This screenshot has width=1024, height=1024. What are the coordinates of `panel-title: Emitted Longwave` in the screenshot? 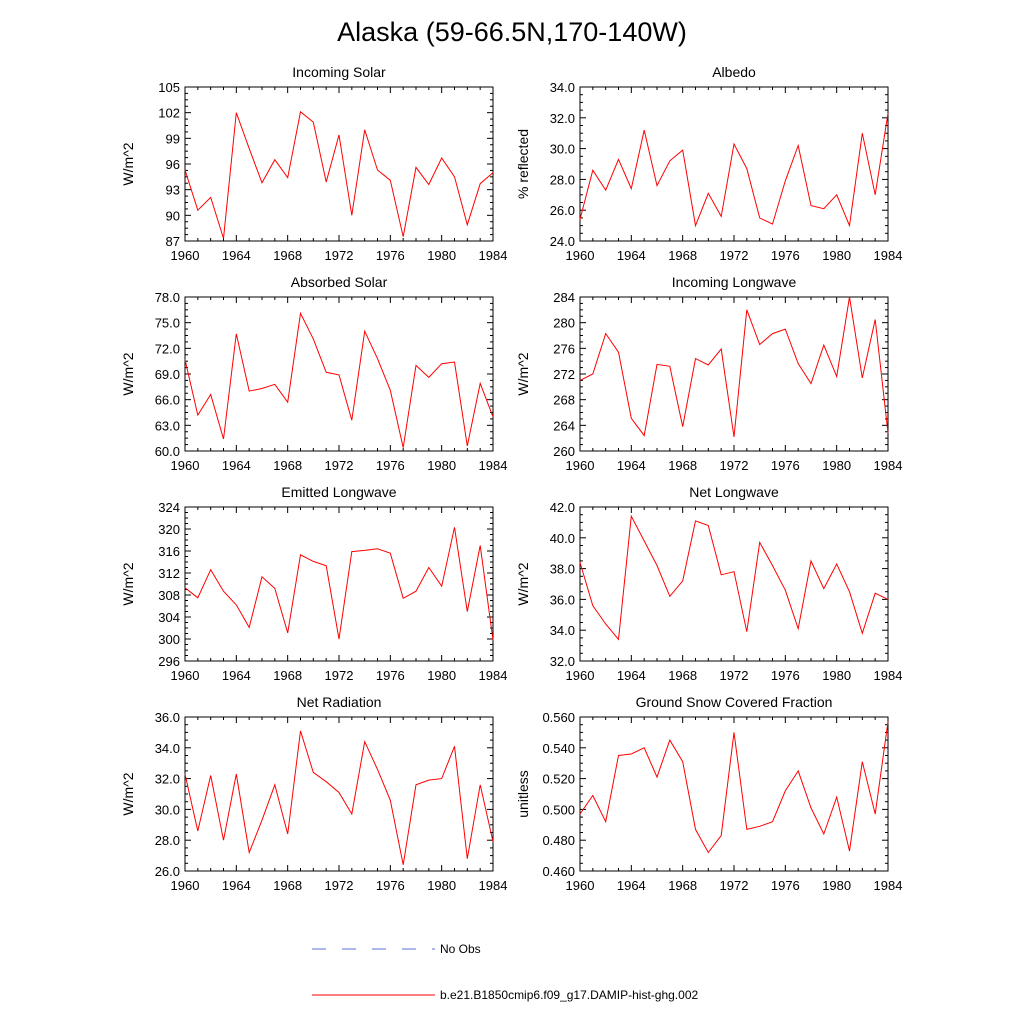 It's located at (338, 492).